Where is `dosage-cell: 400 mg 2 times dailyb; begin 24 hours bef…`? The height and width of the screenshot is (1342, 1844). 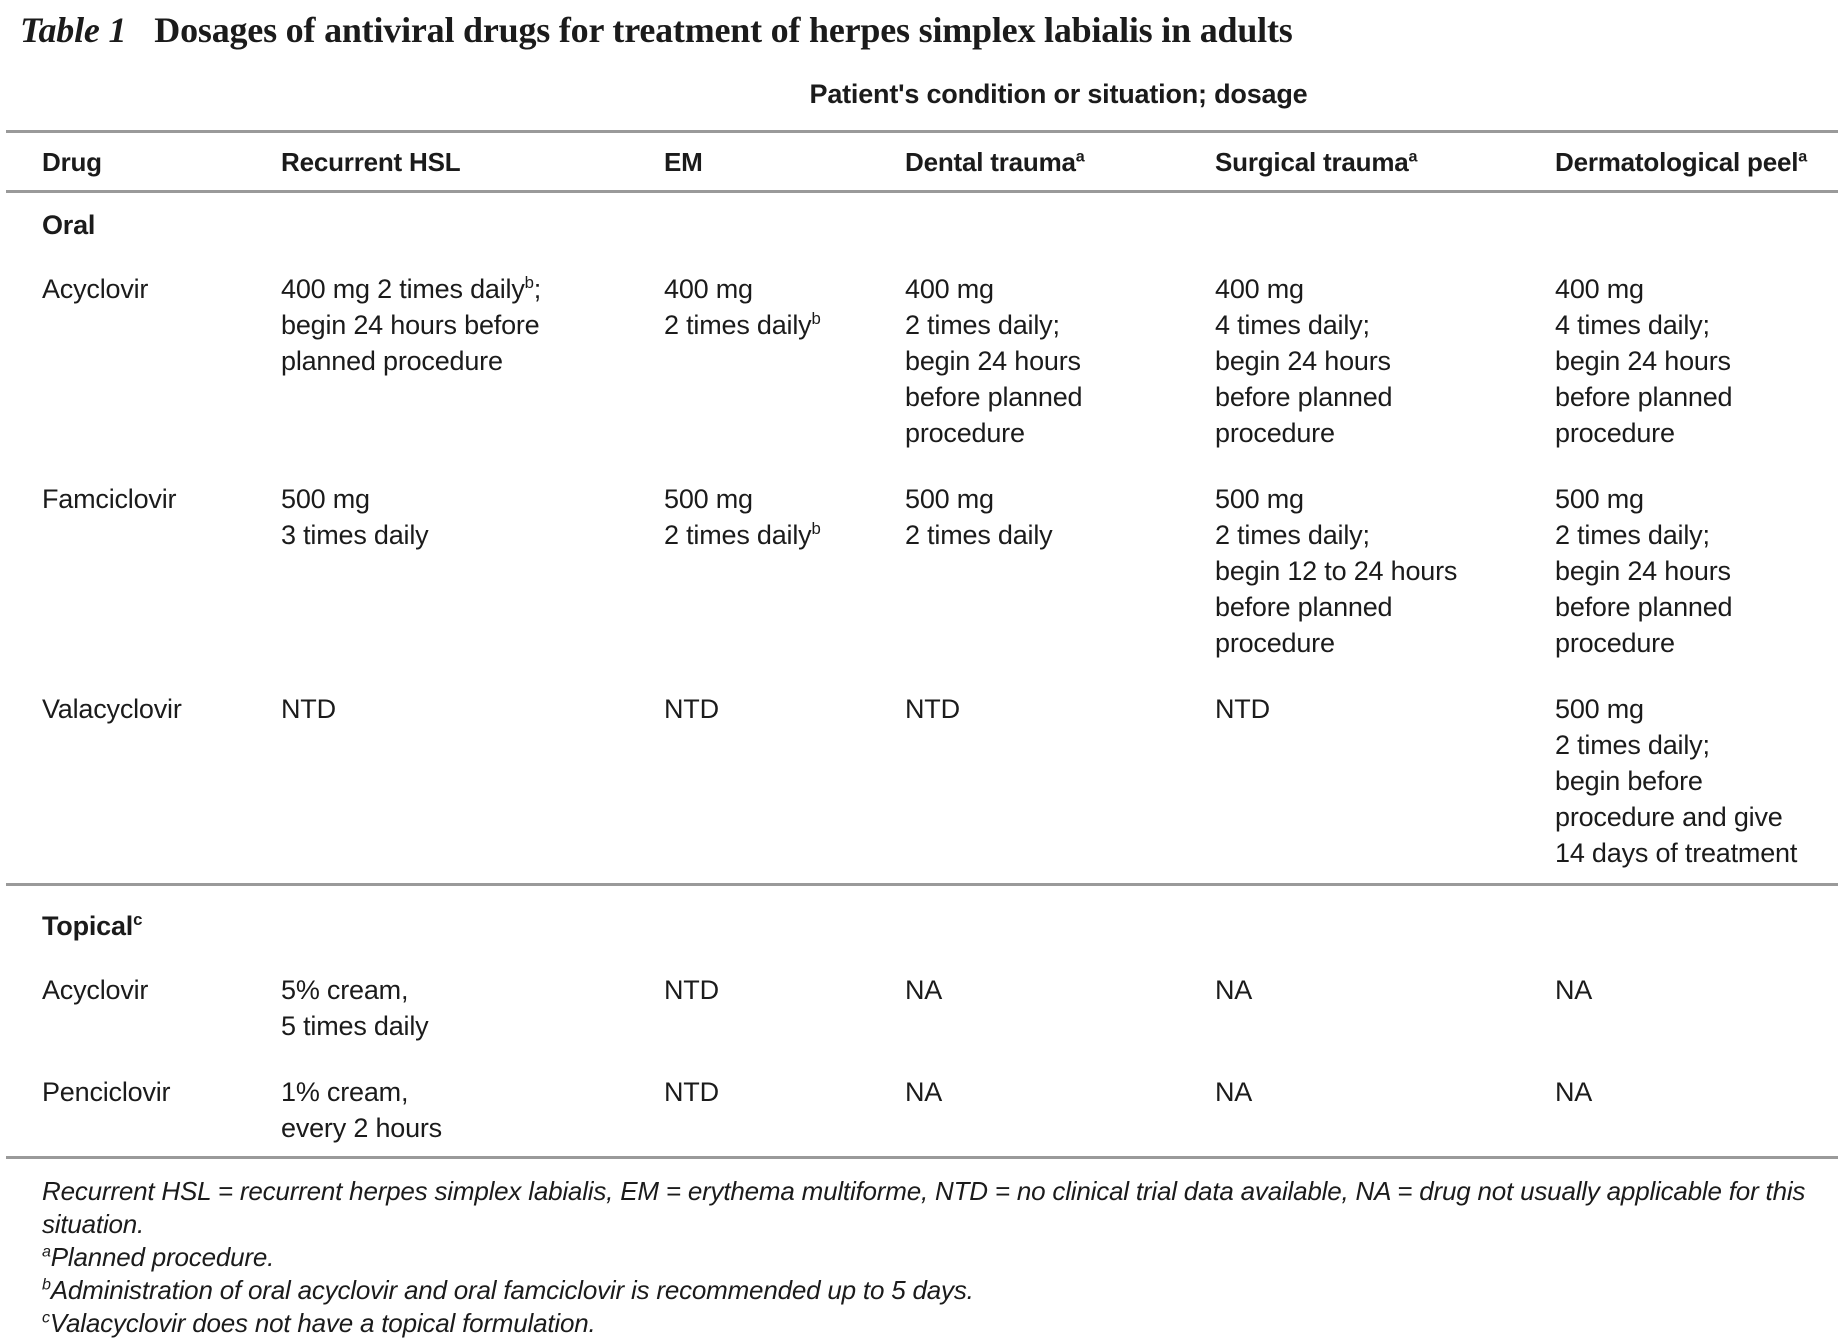 dosage-cell: 400 mg 2 times dailyb; begin 24 hours bef… is located at coordinates (472, 325).